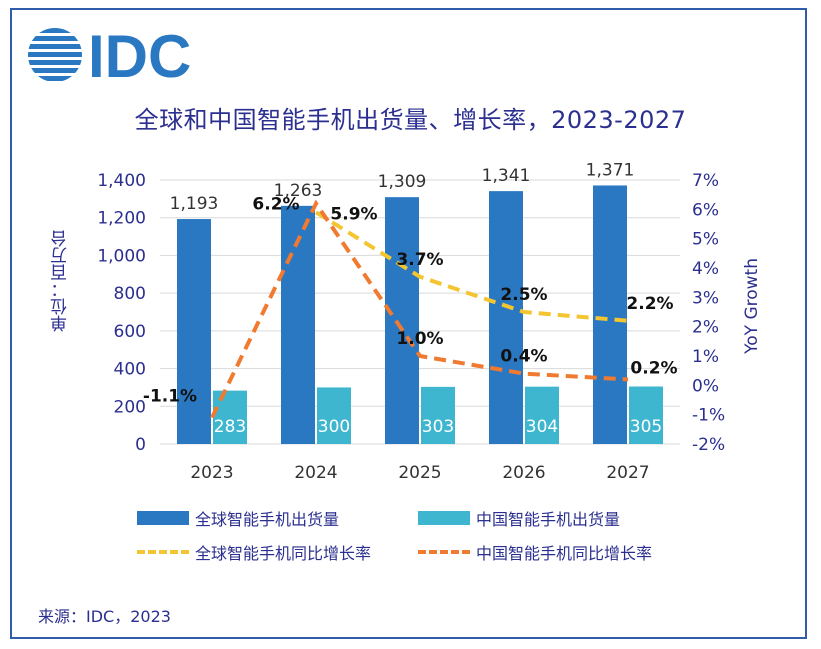 Image resolution: width=821 pixels, height=649 pixels. What do you see at coordinates (506, 176) in the screenshot?
I see `data-label-global-bar: 1,341` at bounding box center [506, 176].